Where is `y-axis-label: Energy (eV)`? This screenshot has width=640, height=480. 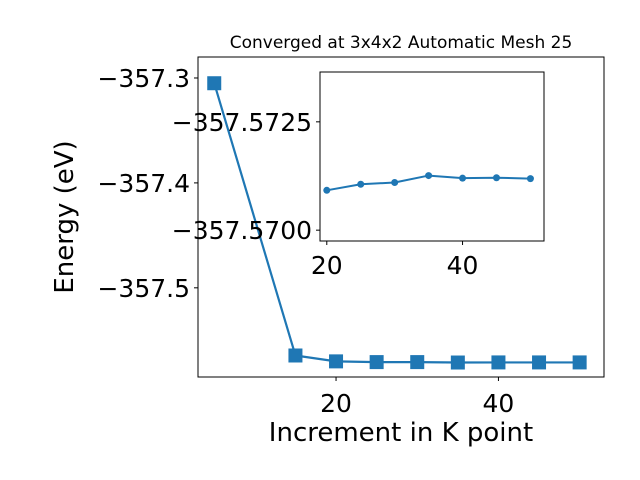
y-axis-label: Energy (eV) is located at coordinates (65, 216).